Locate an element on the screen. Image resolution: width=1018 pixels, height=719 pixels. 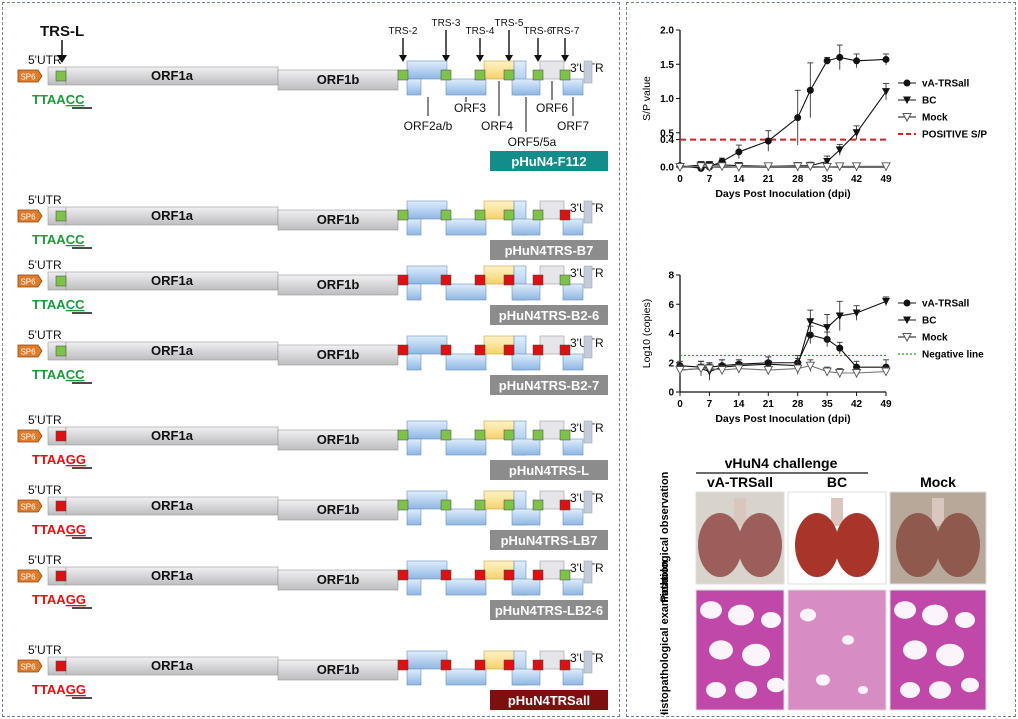
sp6-label: SP6 is located at coordinates (28, 577).